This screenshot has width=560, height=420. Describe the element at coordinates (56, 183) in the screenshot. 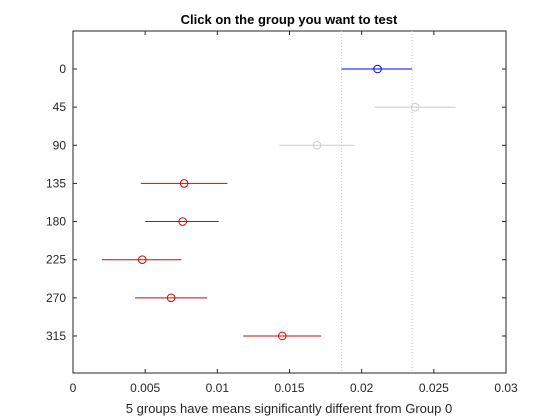

I see `y-tick-label-135: 135` at that location.